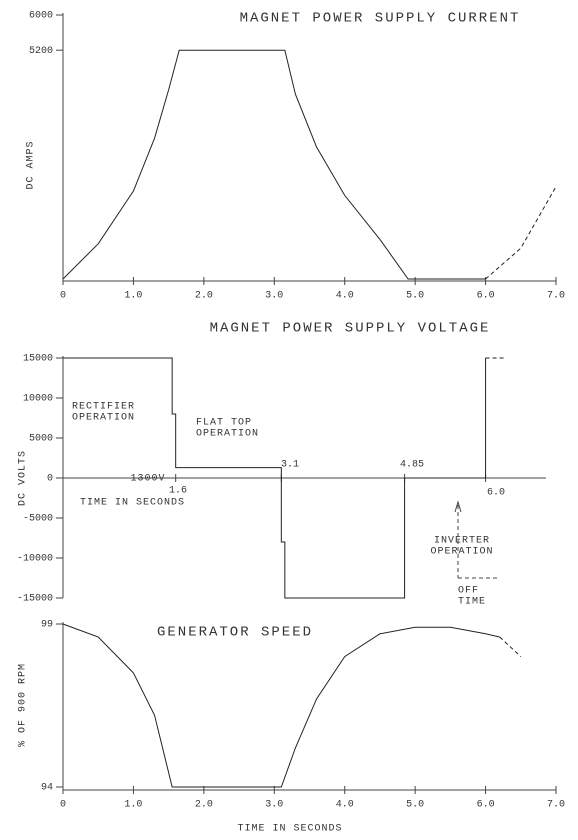  I want to click on x-tick-label: 3.1, so click(290, 465).